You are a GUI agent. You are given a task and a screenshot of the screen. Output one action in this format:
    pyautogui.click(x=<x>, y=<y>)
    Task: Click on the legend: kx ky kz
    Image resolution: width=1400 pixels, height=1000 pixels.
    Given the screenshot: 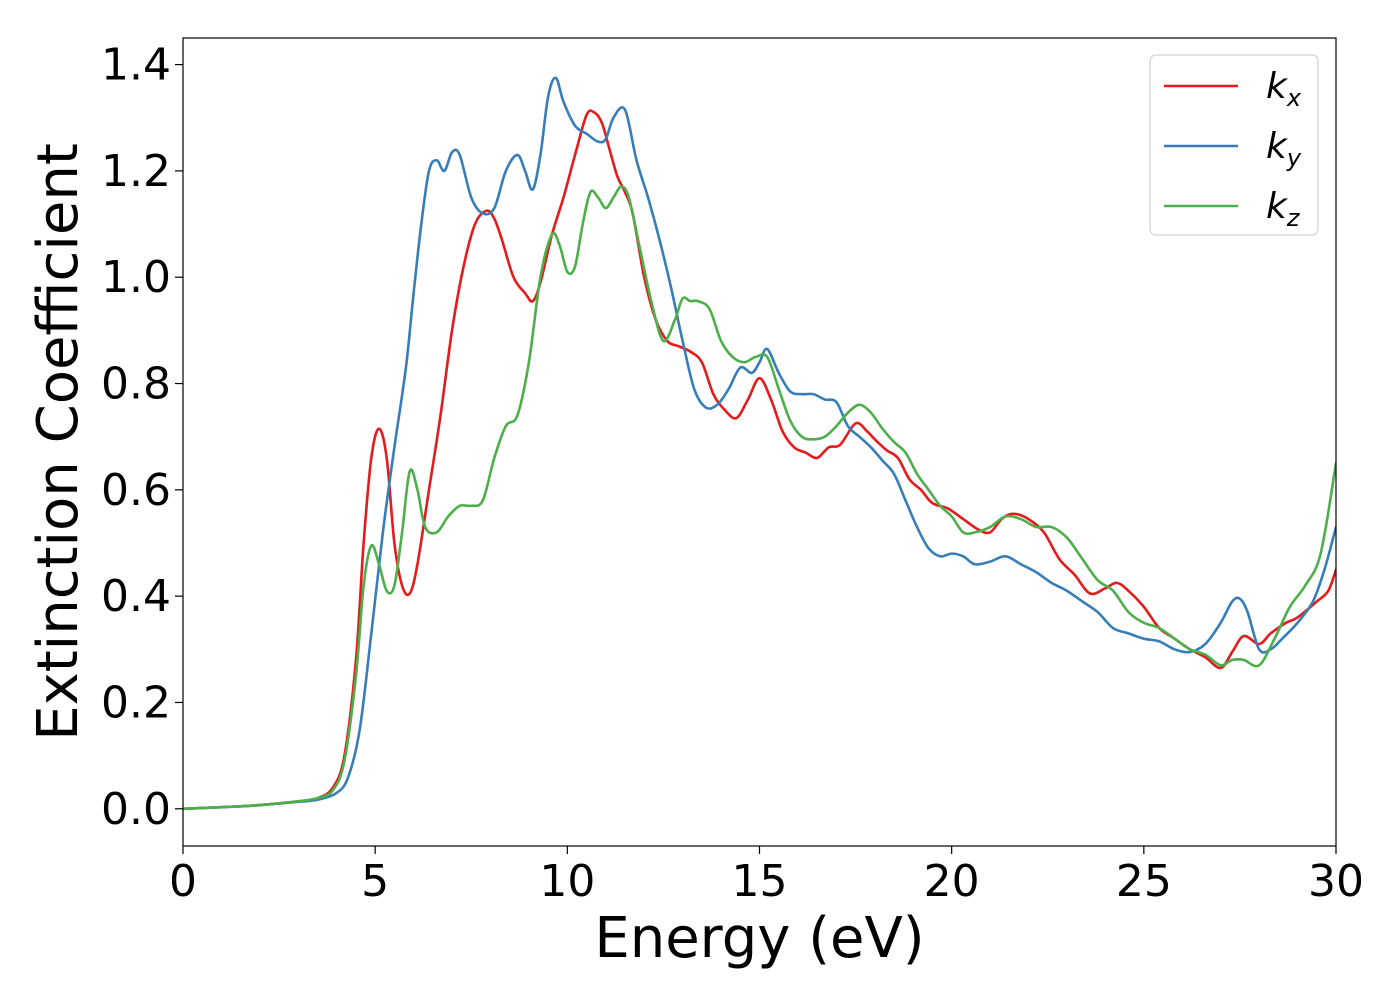 What is the action you would take?
    pyautogui.click(x=1234, y=145)
    